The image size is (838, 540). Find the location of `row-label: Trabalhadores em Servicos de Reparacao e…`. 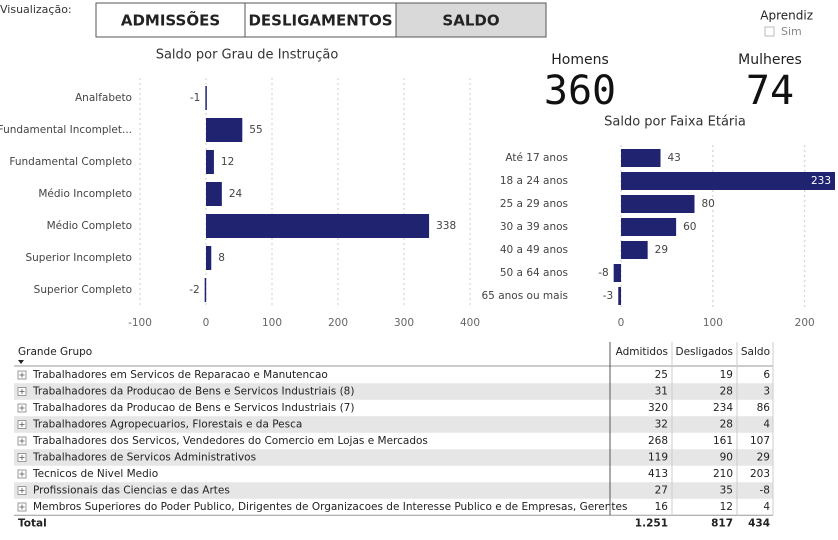

row-label: Trabalhadores em Servicos de Reparacao e… is located at coordinates (180, 375).